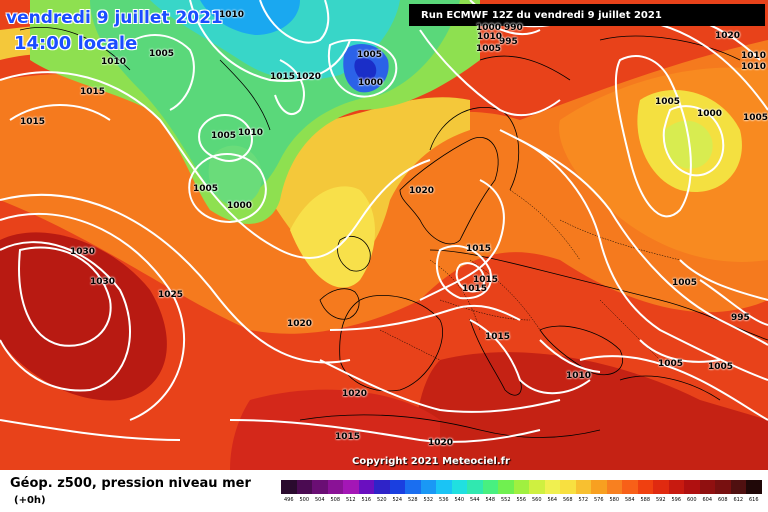 This screenshot has height=512, width=768. What do you see at coordinates (536, 500) in the screenshot?
I see `colorbar-label: 560` at bounding box center [536, 500].